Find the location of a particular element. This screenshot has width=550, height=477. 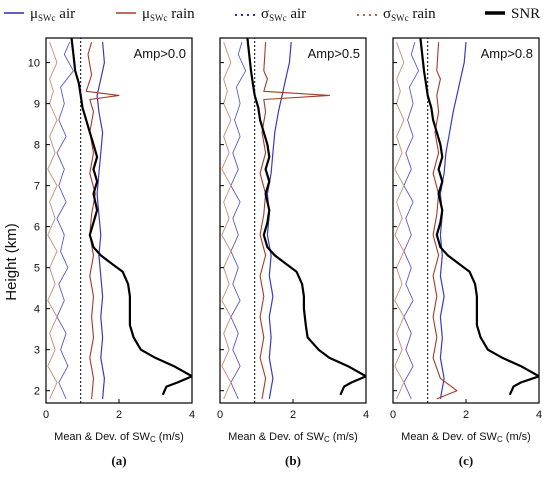

legend-item: μSWc air is located at coordinates (39, 14).